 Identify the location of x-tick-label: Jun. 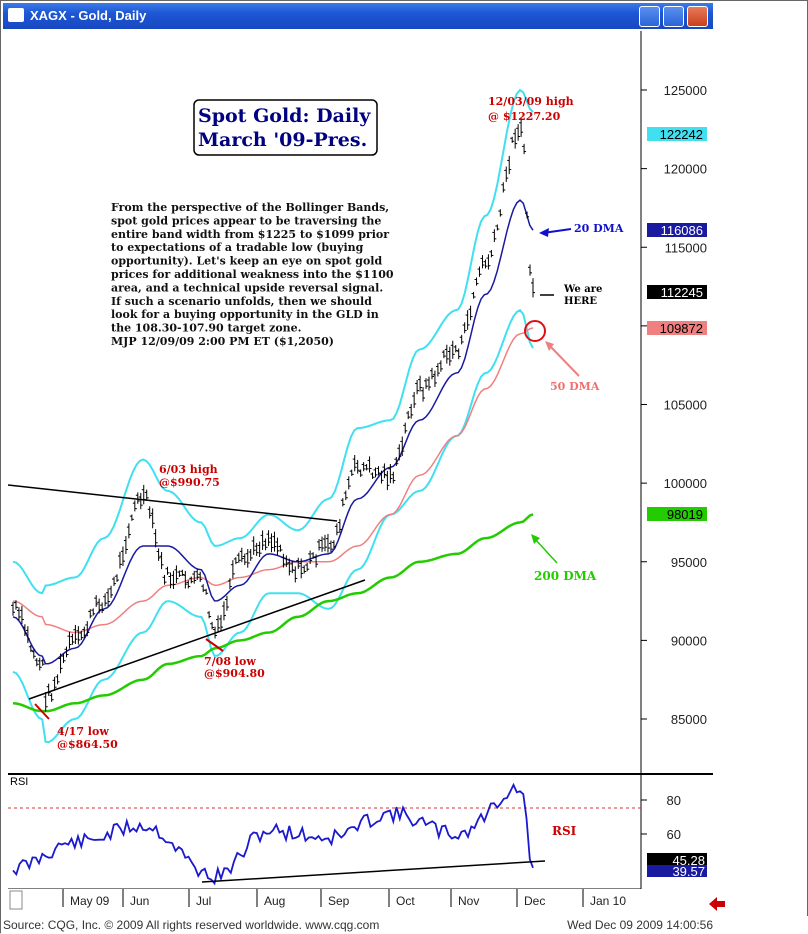
(139, 901).